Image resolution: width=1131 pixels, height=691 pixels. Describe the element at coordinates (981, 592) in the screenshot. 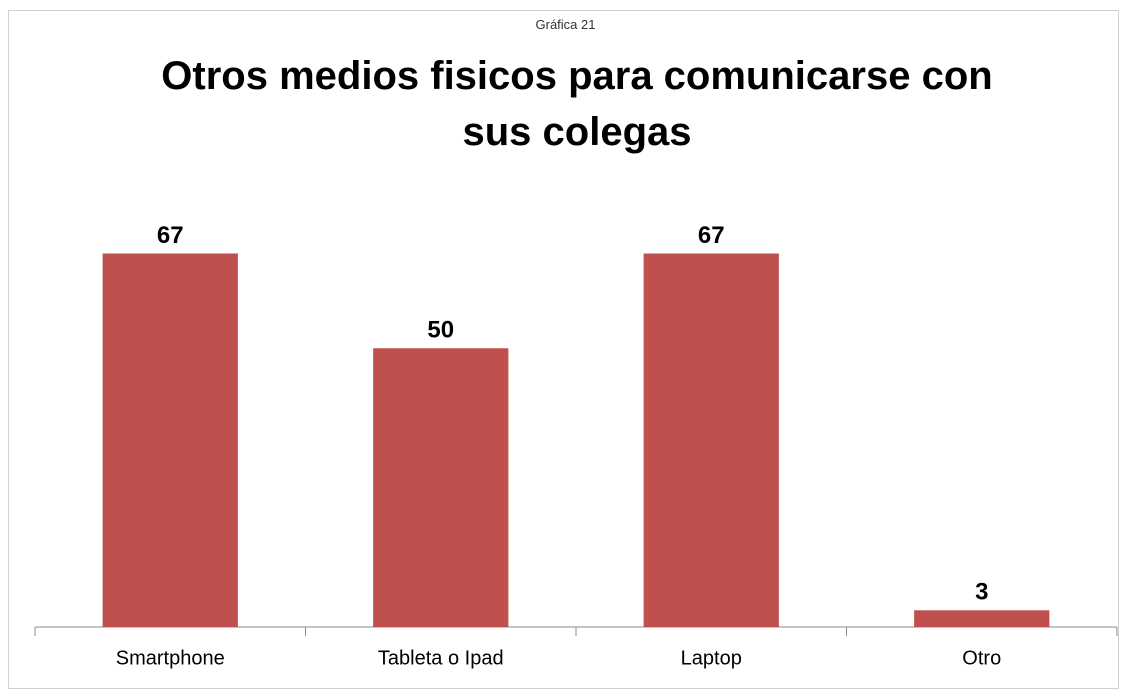

I see `data-label: 3` at that location.